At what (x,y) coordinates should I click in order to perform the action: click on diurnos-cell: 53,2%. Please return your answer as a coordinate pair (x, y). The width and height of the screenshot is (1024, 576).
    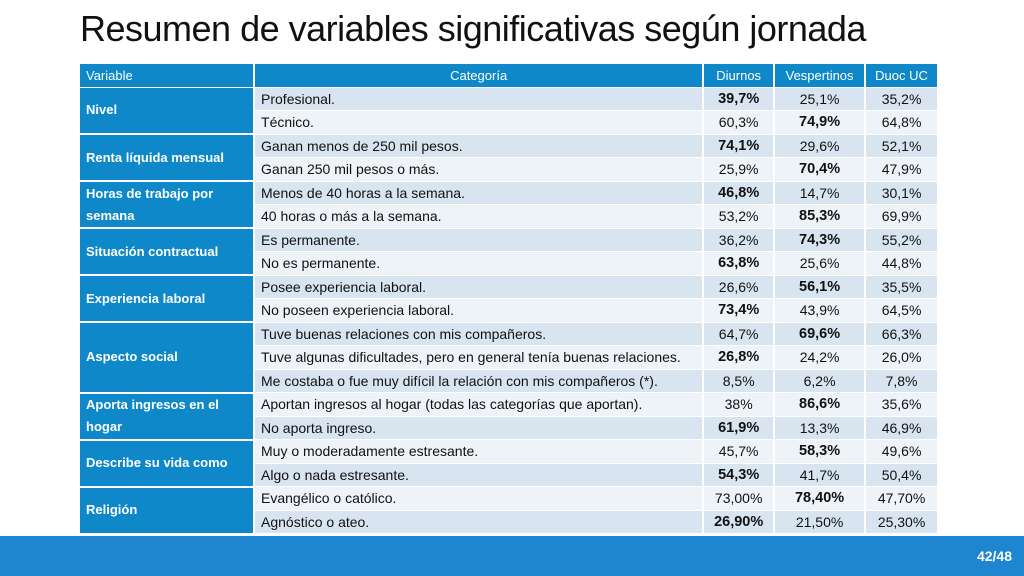
    Looking at the image, I should click on (739, 216).